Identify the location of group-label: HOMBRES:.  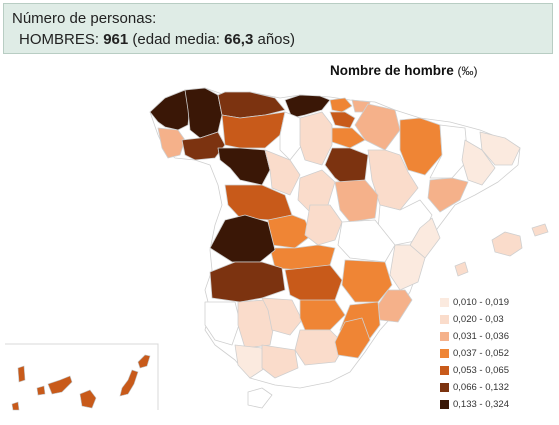
(59, 39).